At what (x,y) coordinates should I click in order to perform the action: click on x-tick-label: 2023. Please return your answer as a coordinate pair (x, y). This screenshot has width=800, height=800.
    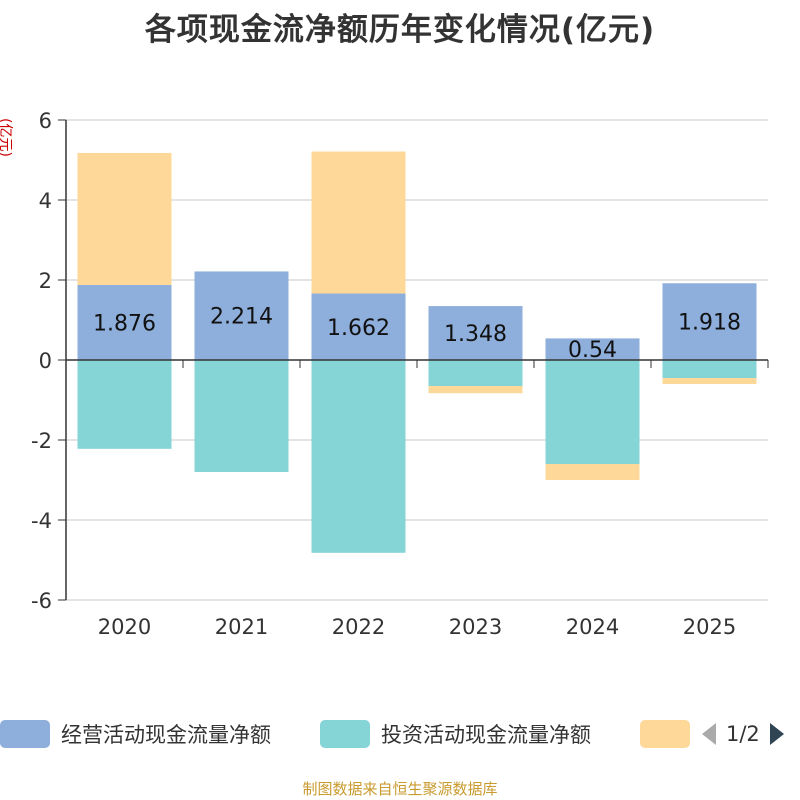
    Looking at the image, I should click on (475, 627).